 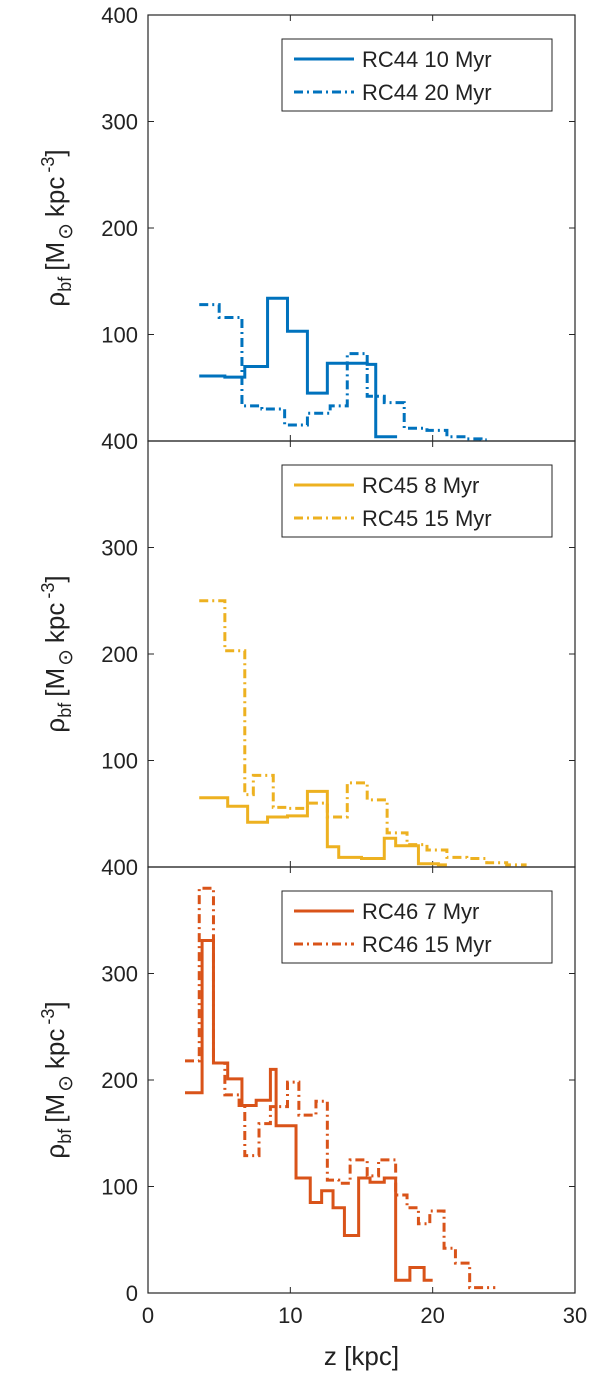 What do you see at coordinates (427, 92) in the screenshot?
I see `legend-entry: RC44 20 Myr` at bounding box center [427, 92].